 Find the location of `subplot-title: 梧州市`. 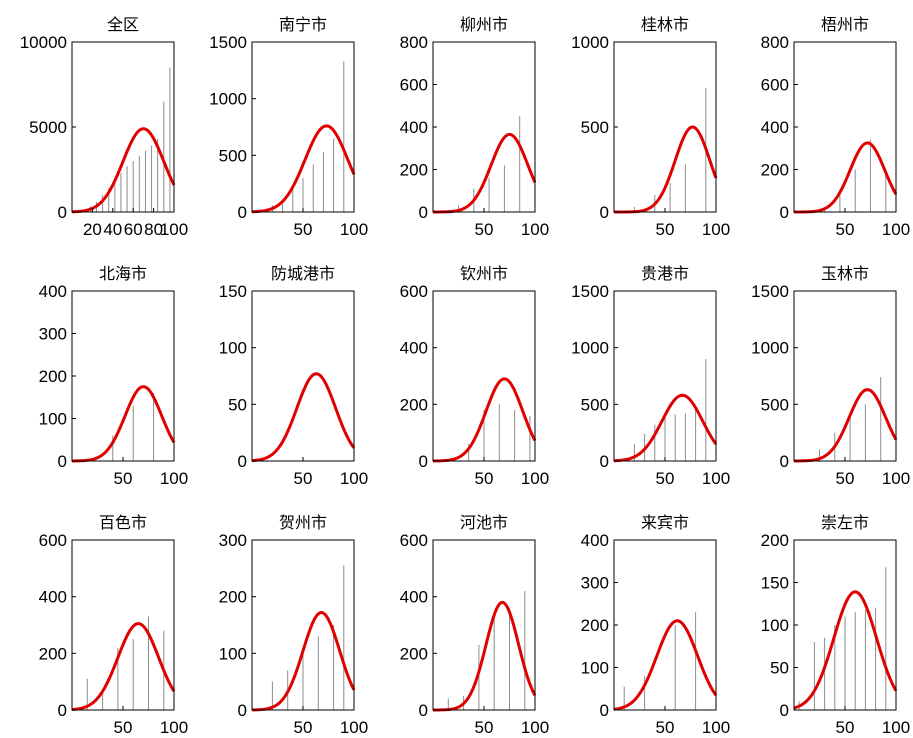

subplot-title: 梧州市 is located at coordinates (845, 24).